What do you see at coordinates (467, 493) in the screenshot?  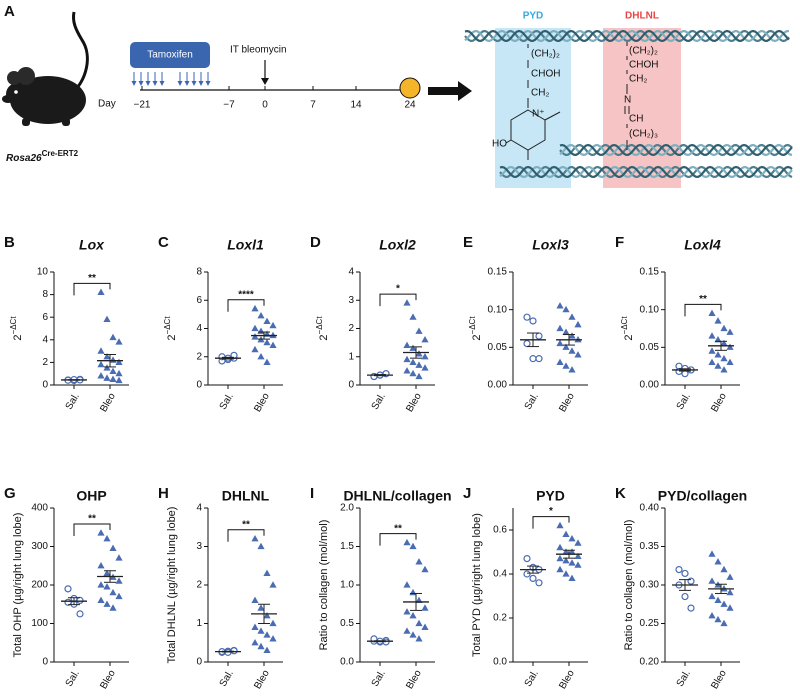 I see `panel-letter: J` at bounding box center [467, 493].